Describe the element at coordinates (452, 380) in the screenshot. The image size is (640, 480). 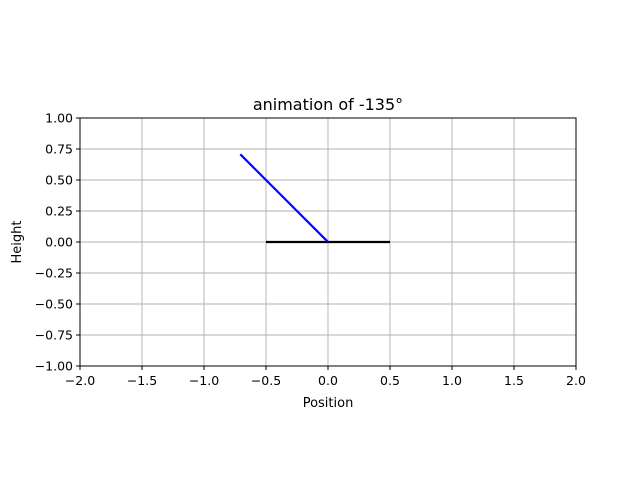
I see `x-tick-label: 1.0` at that location.